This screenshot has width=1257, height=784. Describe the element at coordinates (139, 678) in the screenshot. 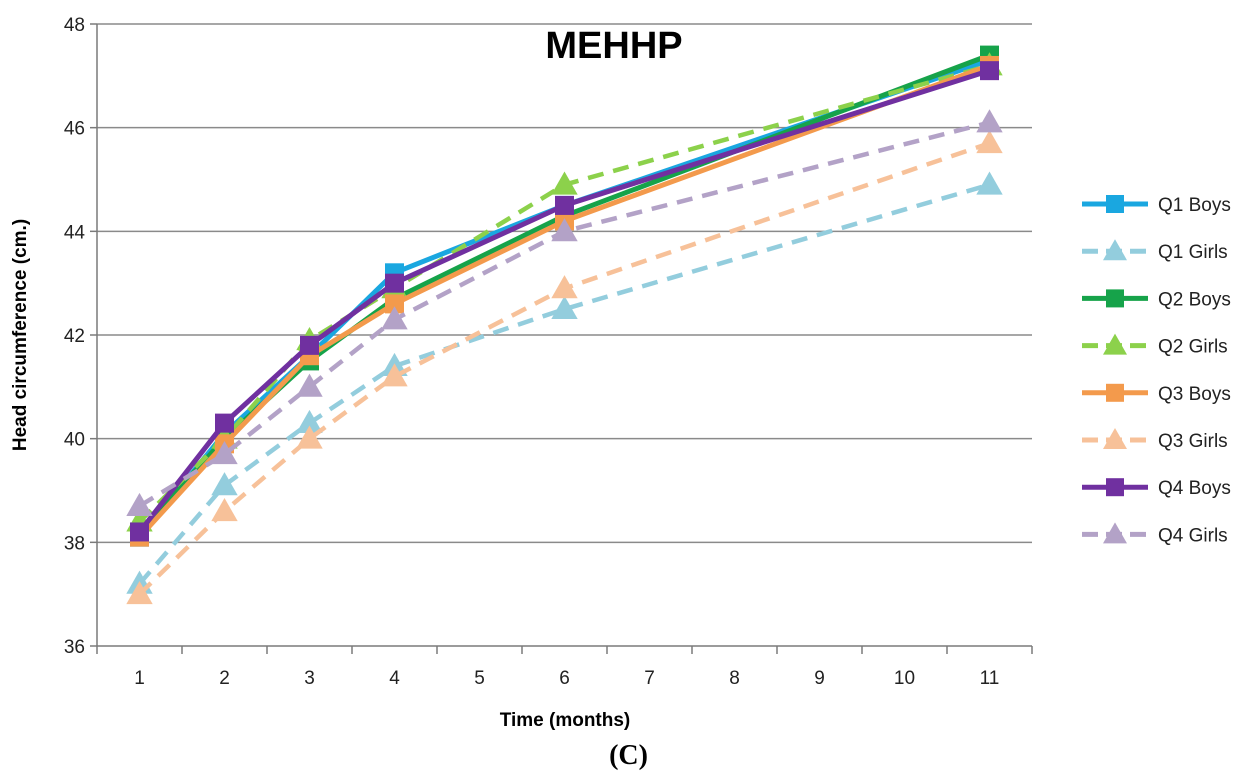

I see `x-tick-label: 1` at that location.